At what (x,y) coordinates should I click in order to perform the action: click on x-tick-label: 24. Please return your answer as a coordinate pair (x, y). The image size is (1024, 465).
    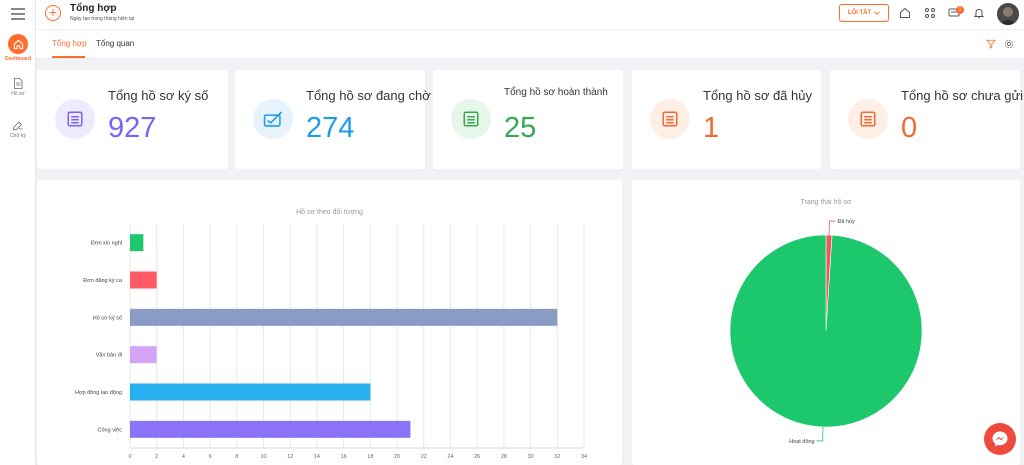
    Looking at the image, I should click on (450, 457).